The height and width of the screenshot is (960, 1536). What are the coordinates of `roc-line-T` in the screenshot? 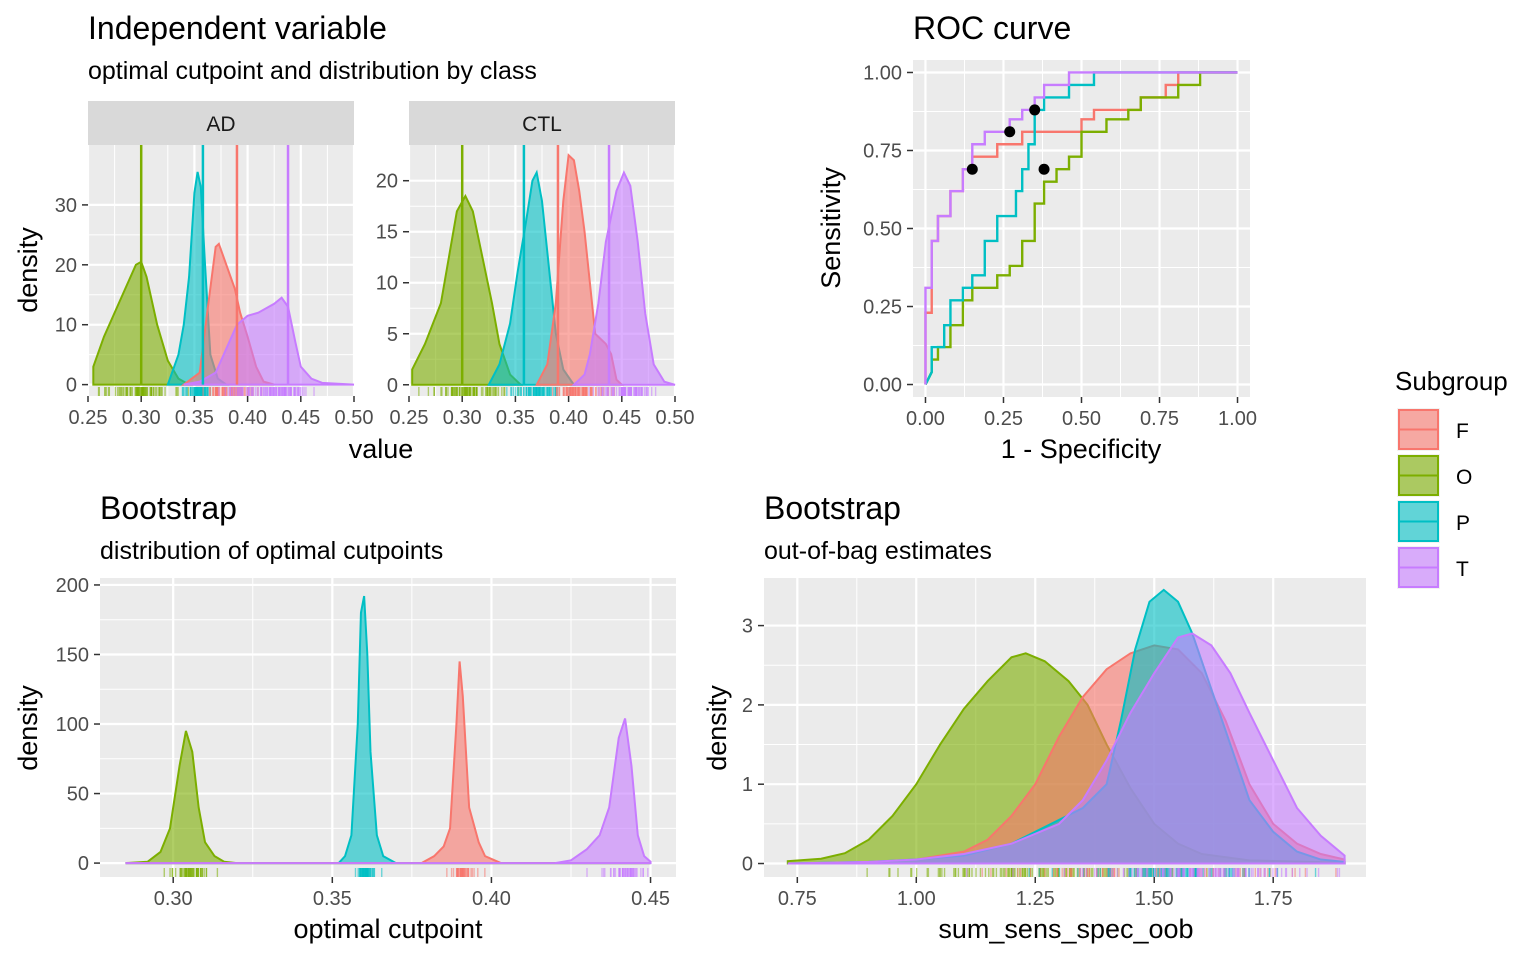 It's located at (1081, 228).